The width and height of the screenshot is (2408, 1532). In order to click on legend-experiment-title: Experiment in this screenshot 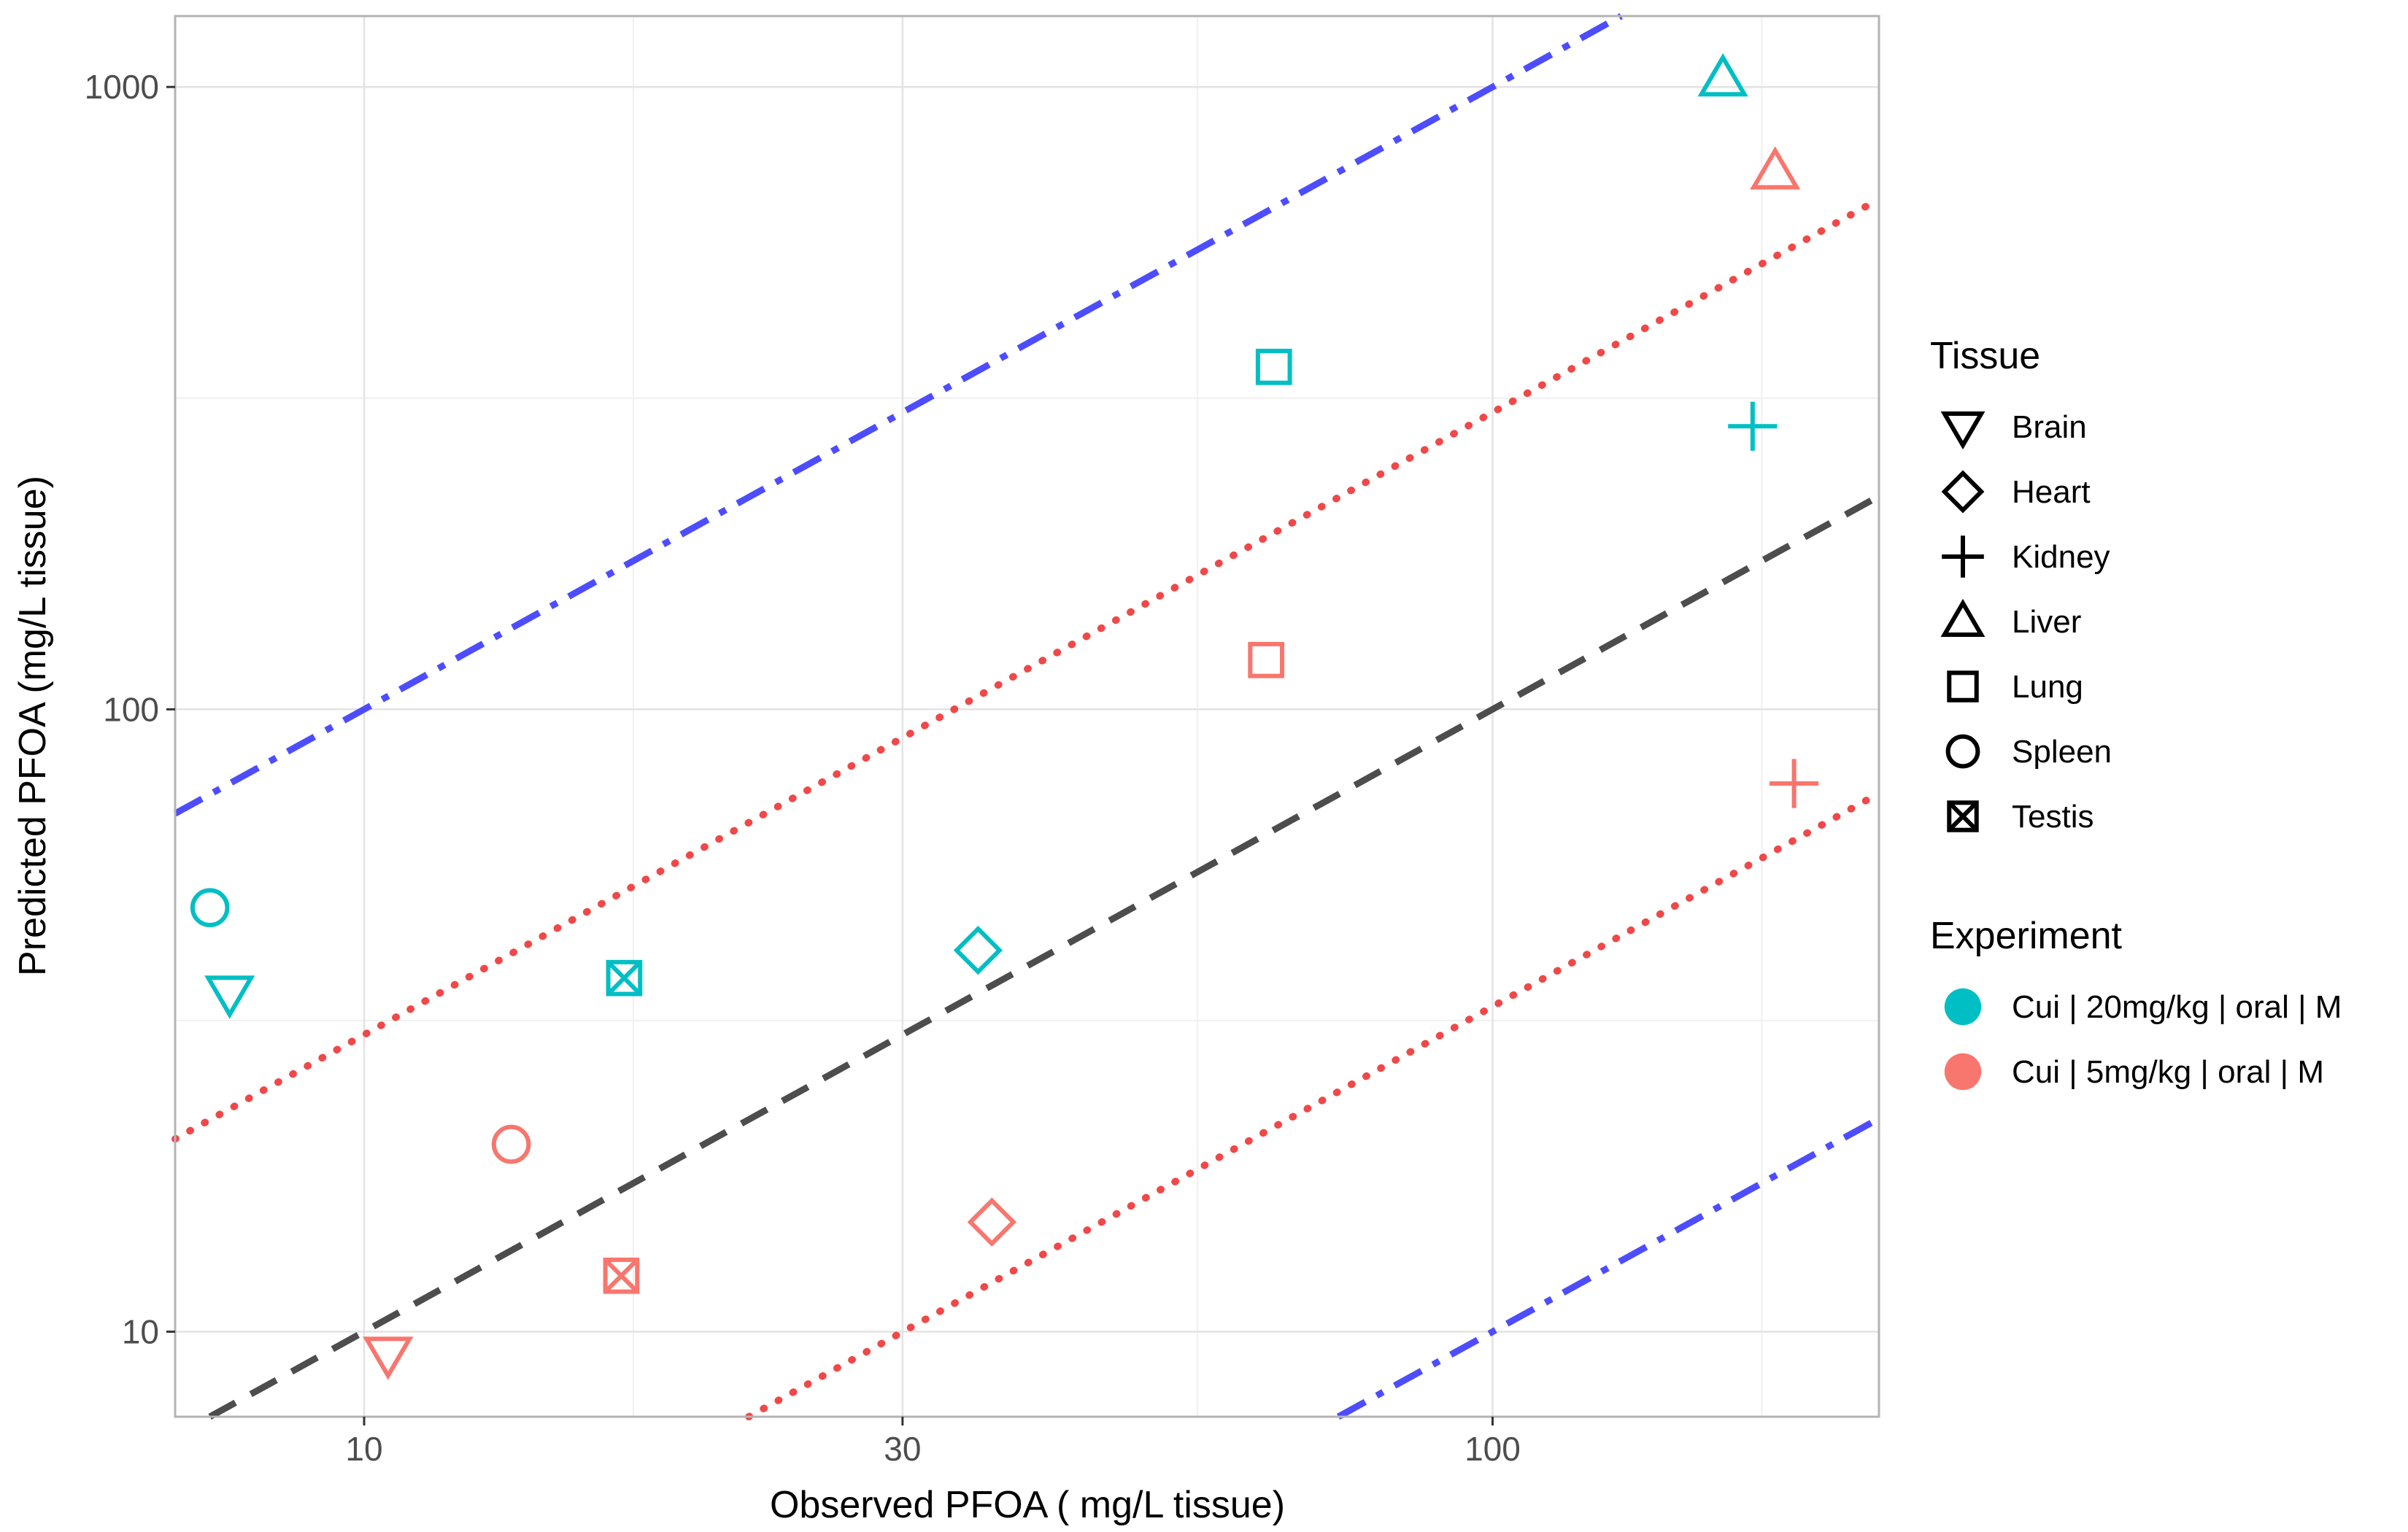, I will do `click(2026, 936)`.